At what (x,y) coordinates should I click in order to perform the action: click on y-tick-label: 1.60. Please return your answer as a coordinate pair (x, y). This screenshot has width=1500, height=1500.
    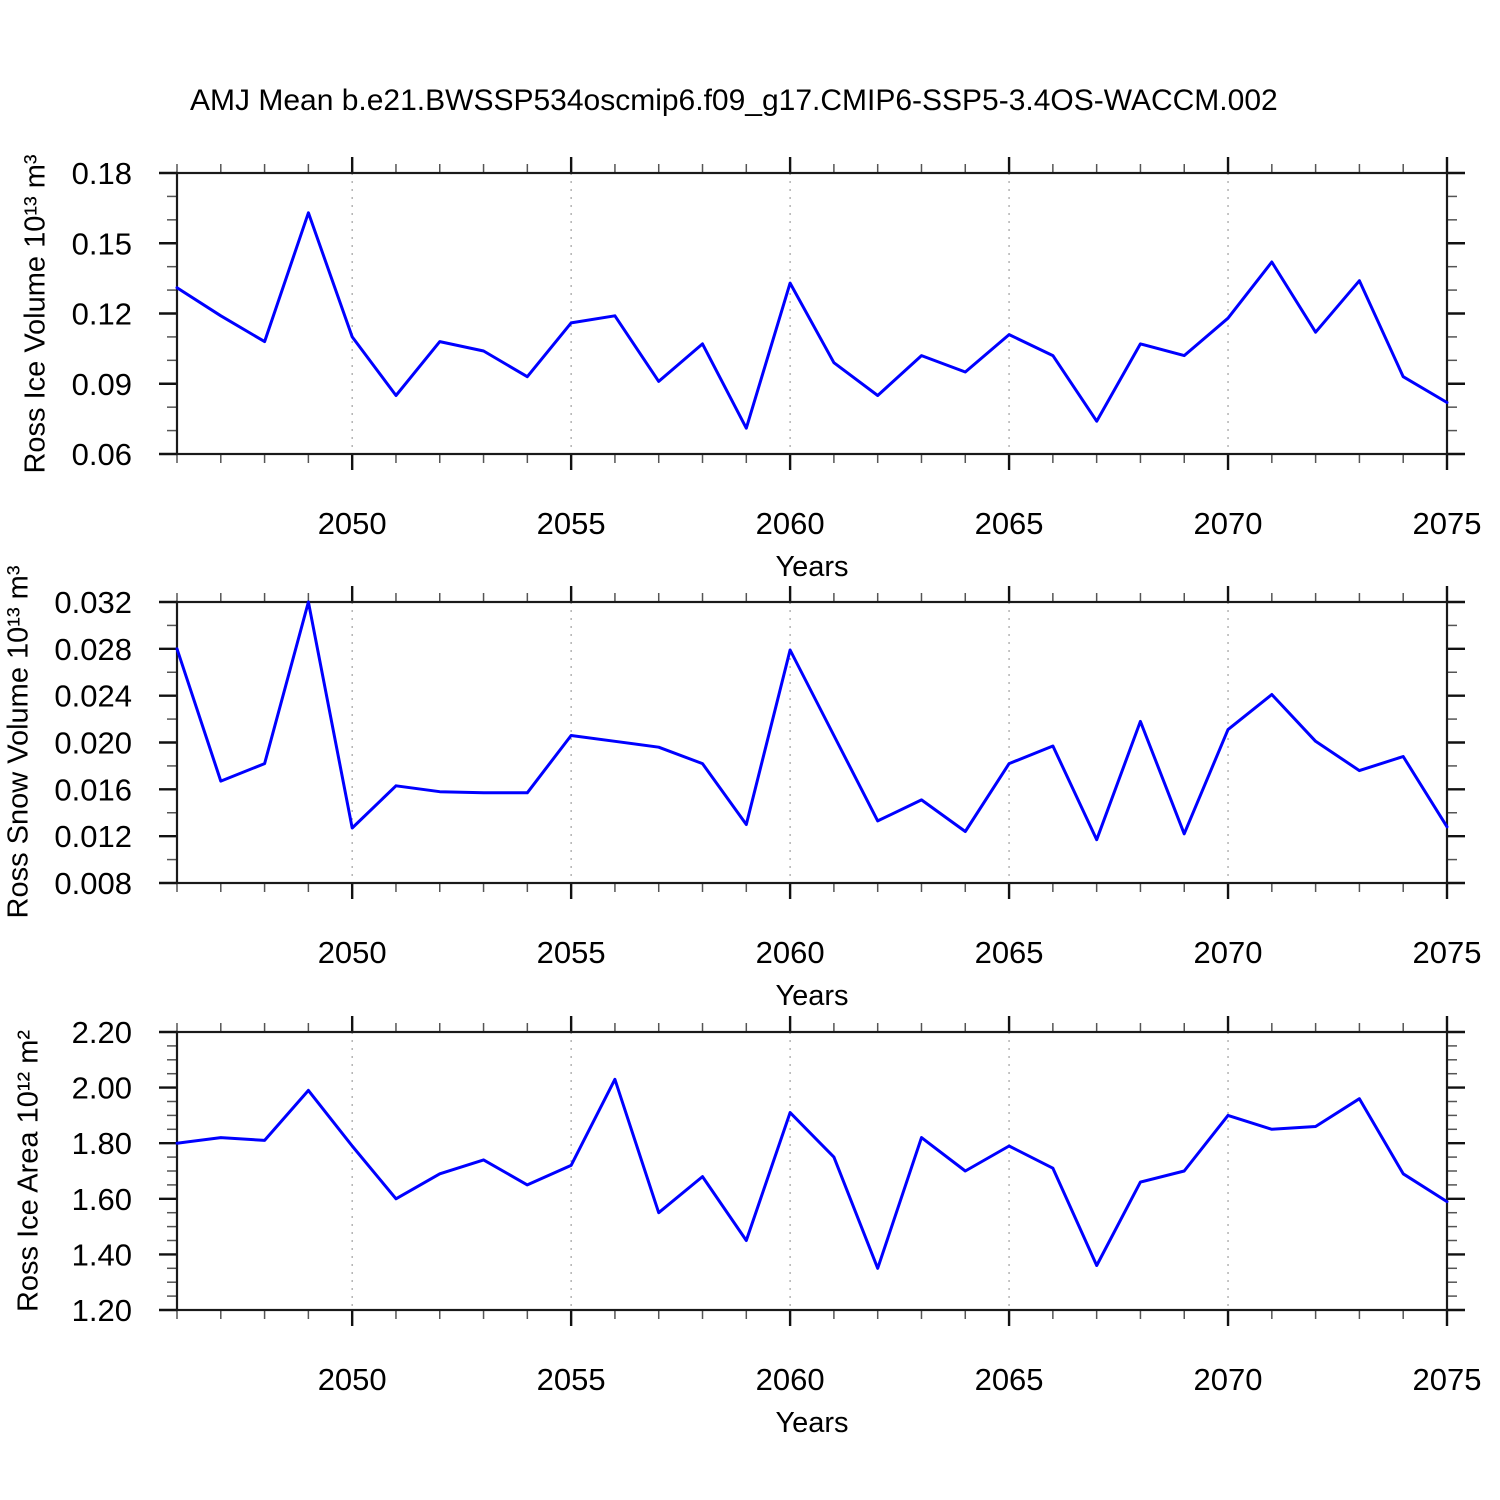
    Looking at the image, I should click on (102, 1199).